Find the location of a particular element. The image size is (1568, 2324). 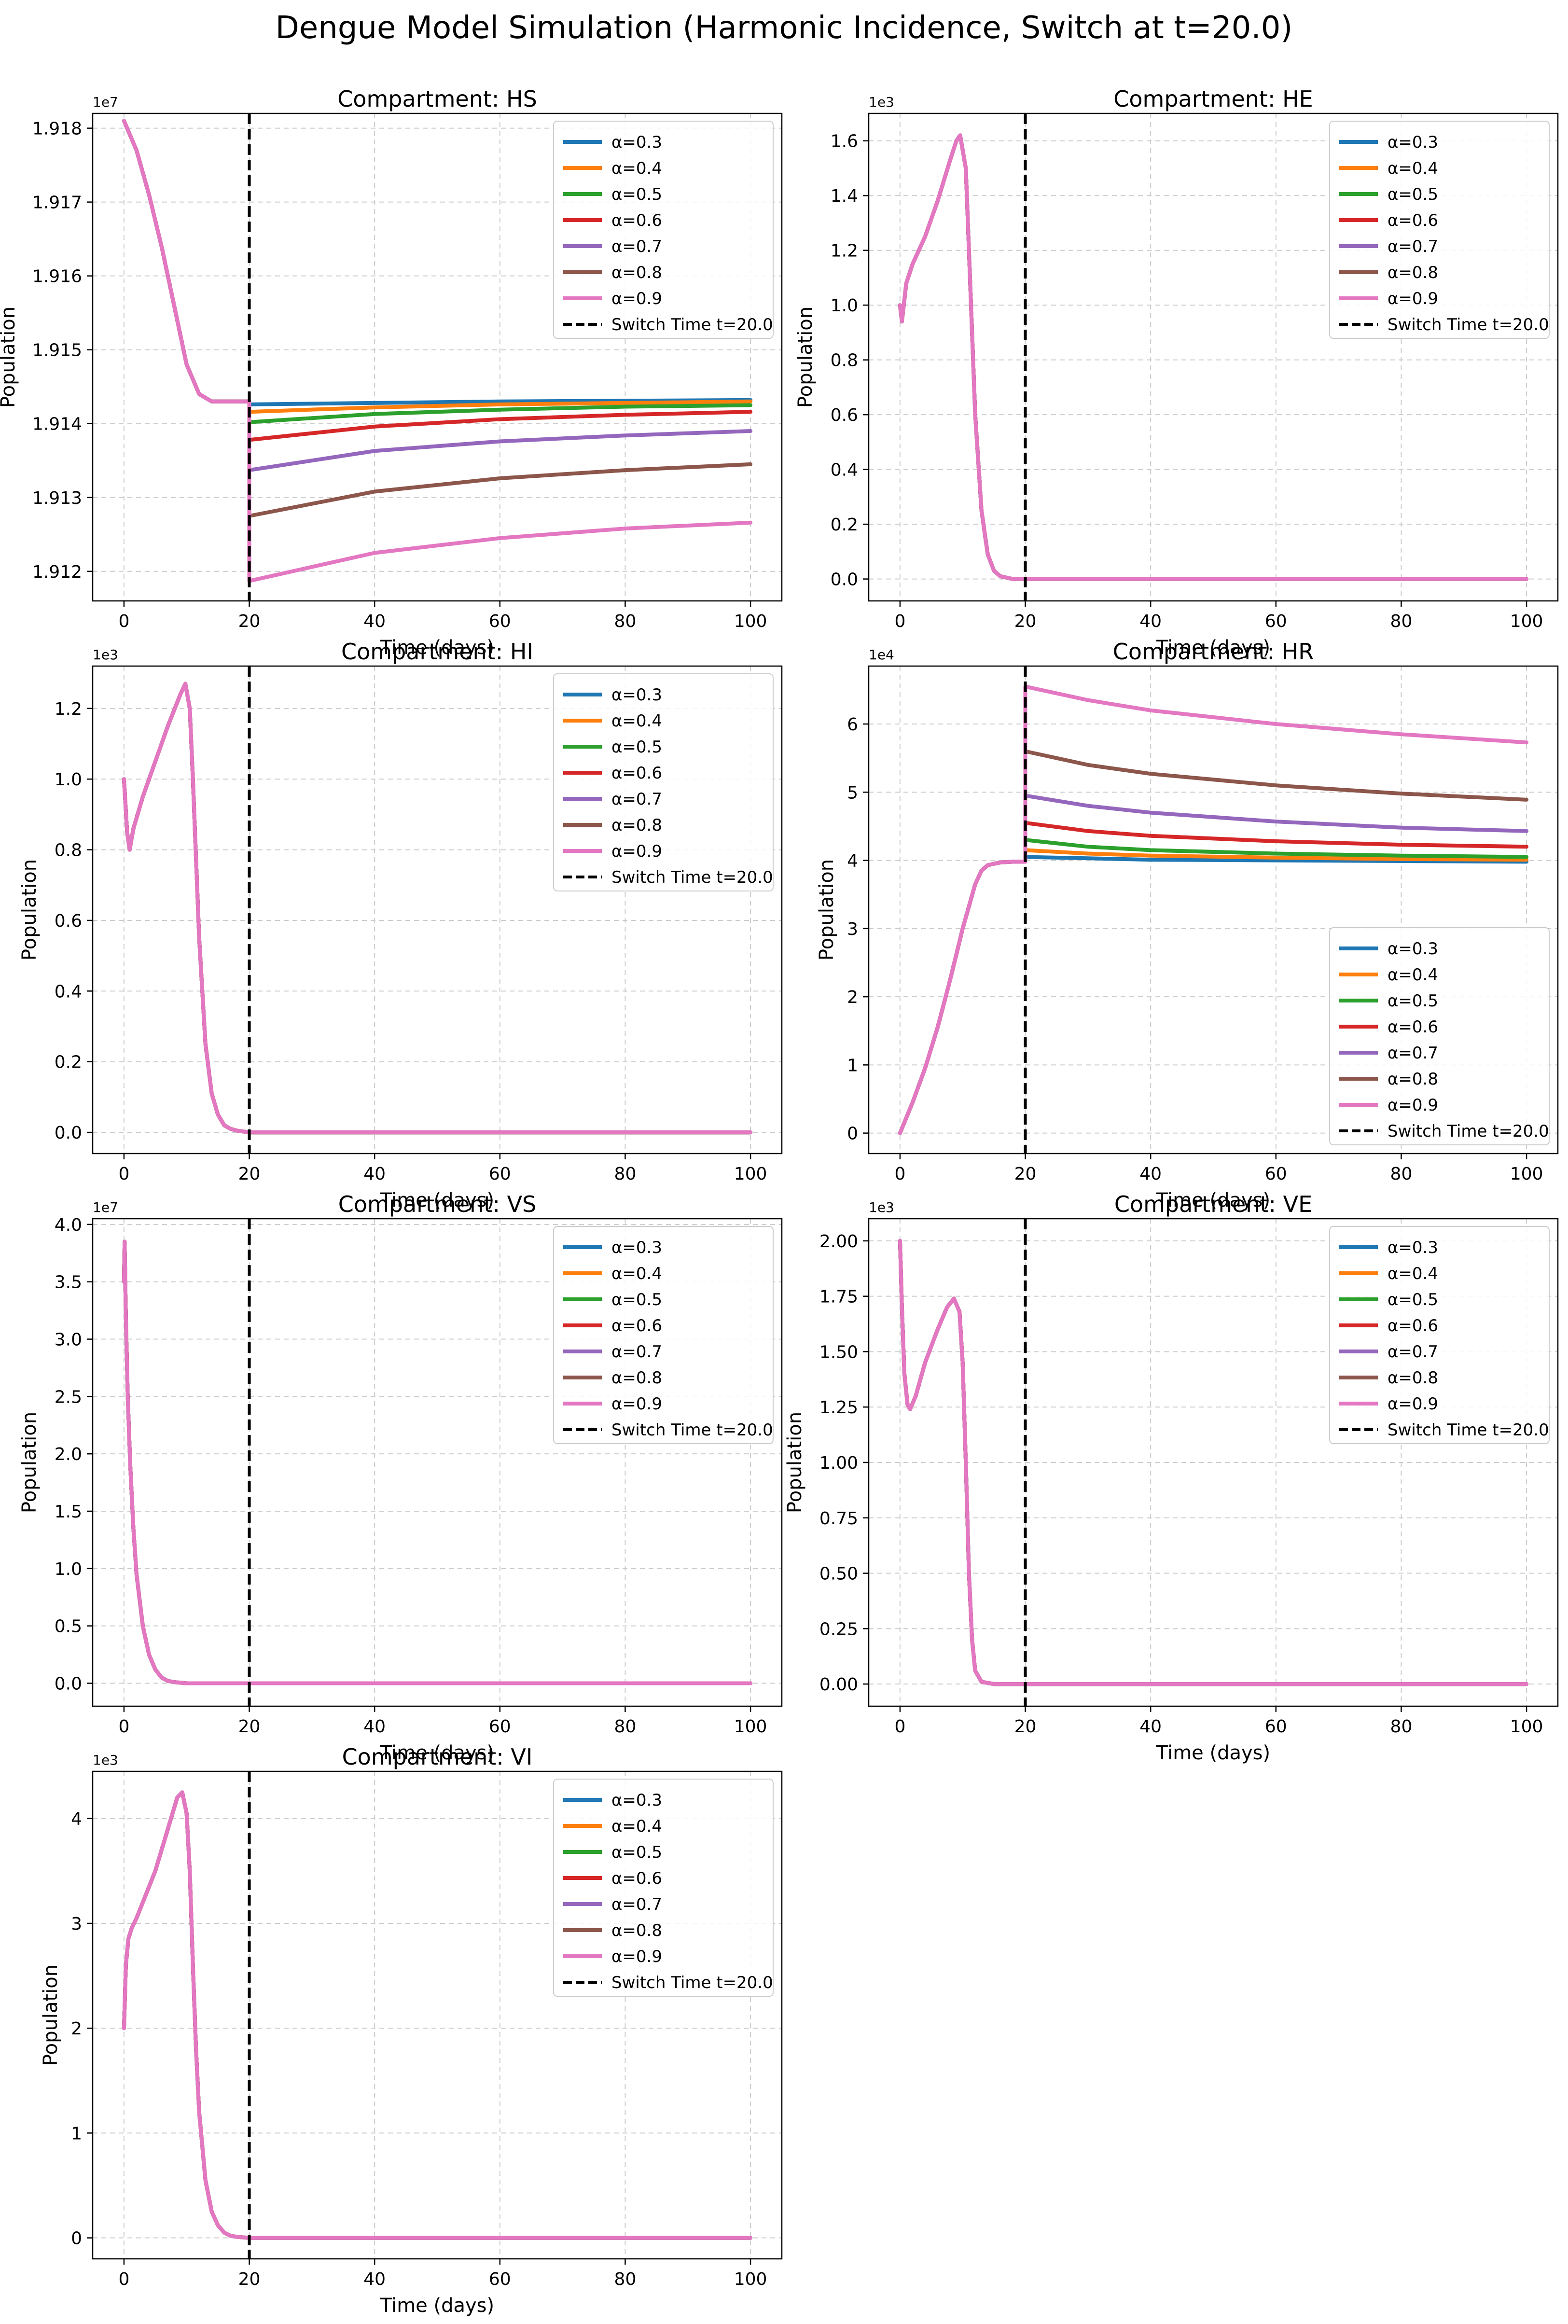

subplot-title: Compartment: VS is located at coordinates (437, 1204).